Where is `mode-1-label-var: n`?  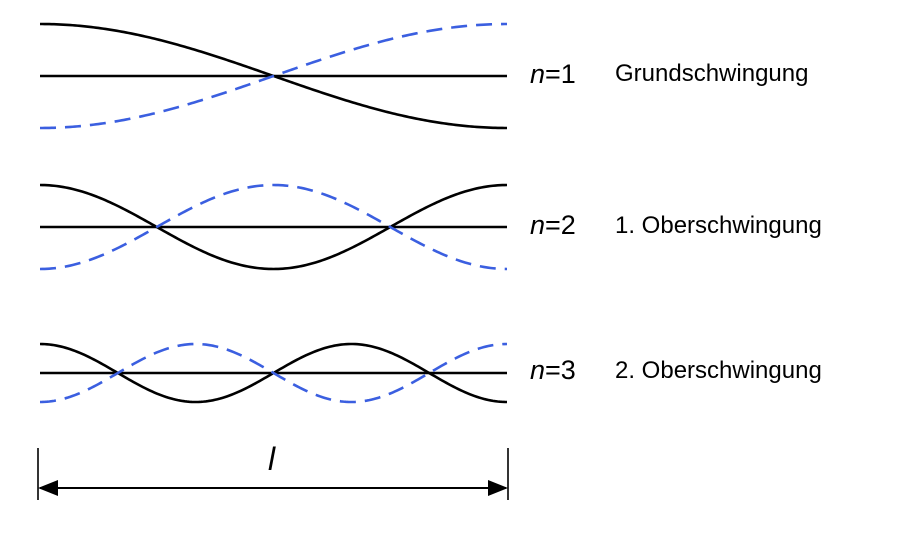
mode-1-label-var: n is located at coordinates (538, 74).